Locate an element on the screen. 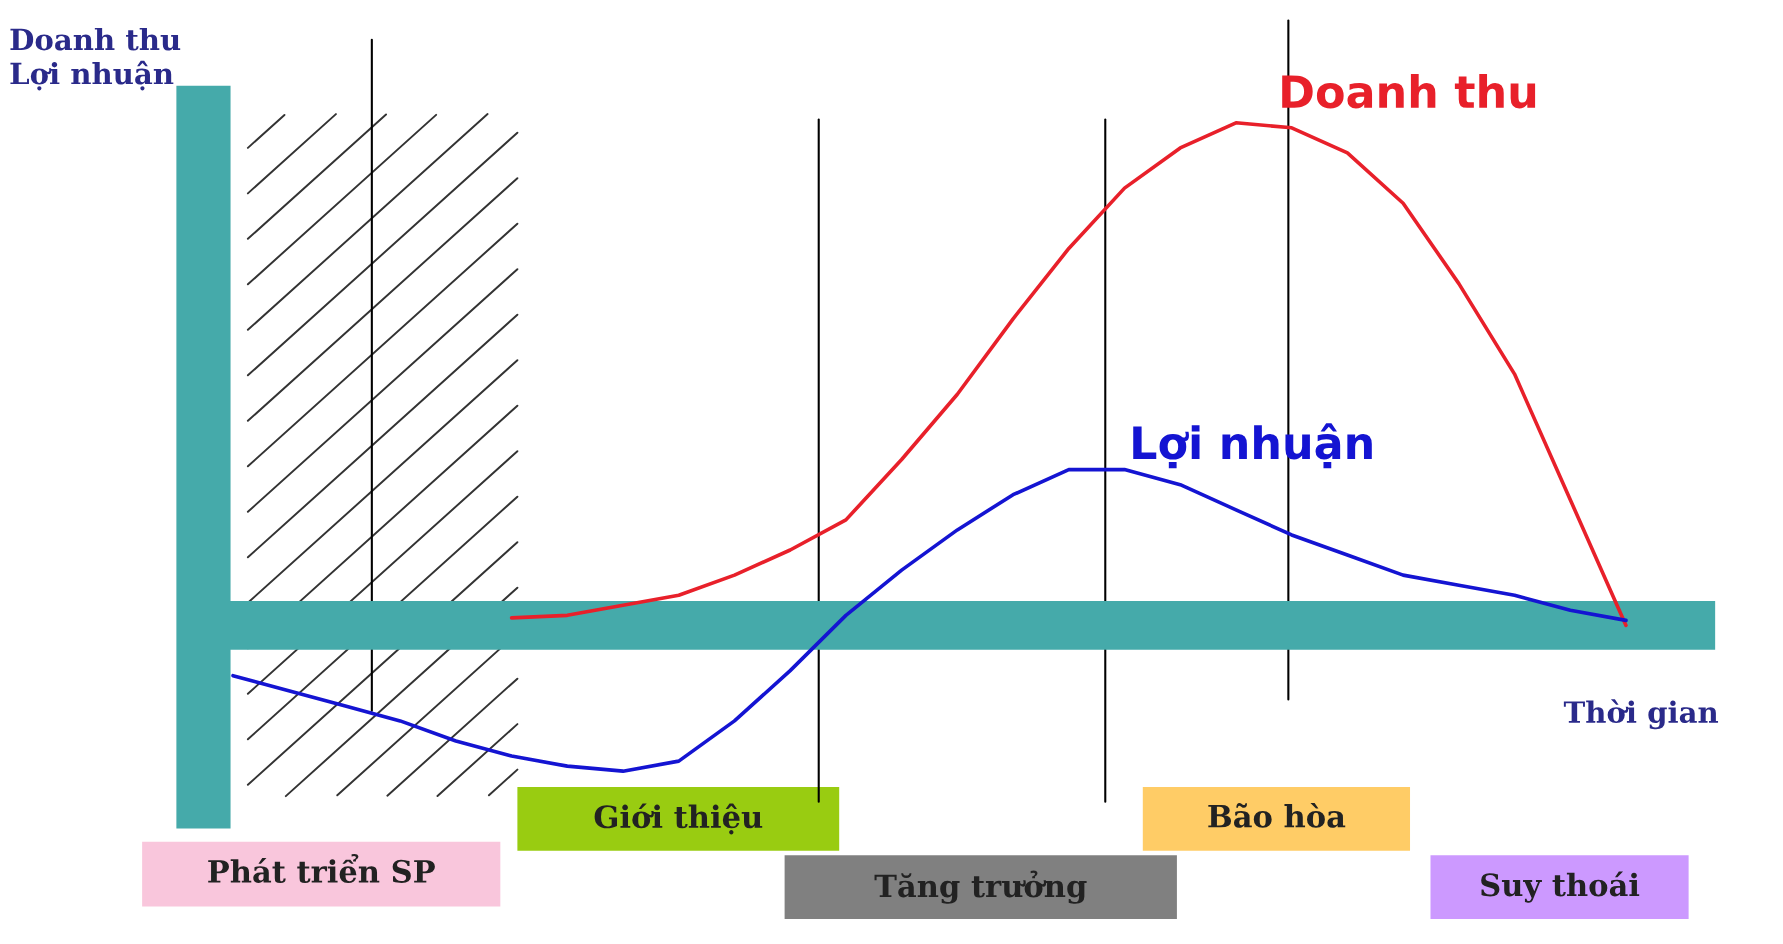 The height and width of the screenshot is (944, 1783). text: Phát triển SP is located at coordinates (321, 868).